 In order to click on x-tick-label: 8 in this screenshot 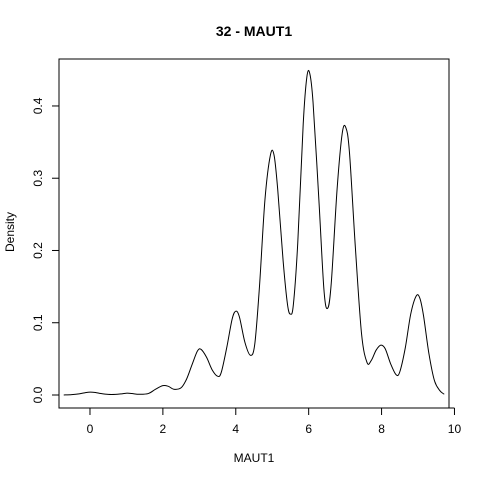, I will do `click(381, 429)`.